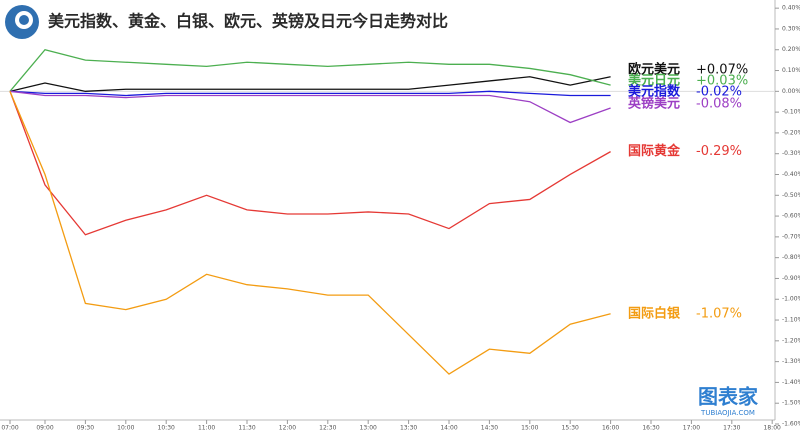 The height and width of the screenshot is (434, 800). What do you see at coordinates (654, 81) in the screenshot?
I see `legend-name: 美元日元` at bounding box center [654, 81].